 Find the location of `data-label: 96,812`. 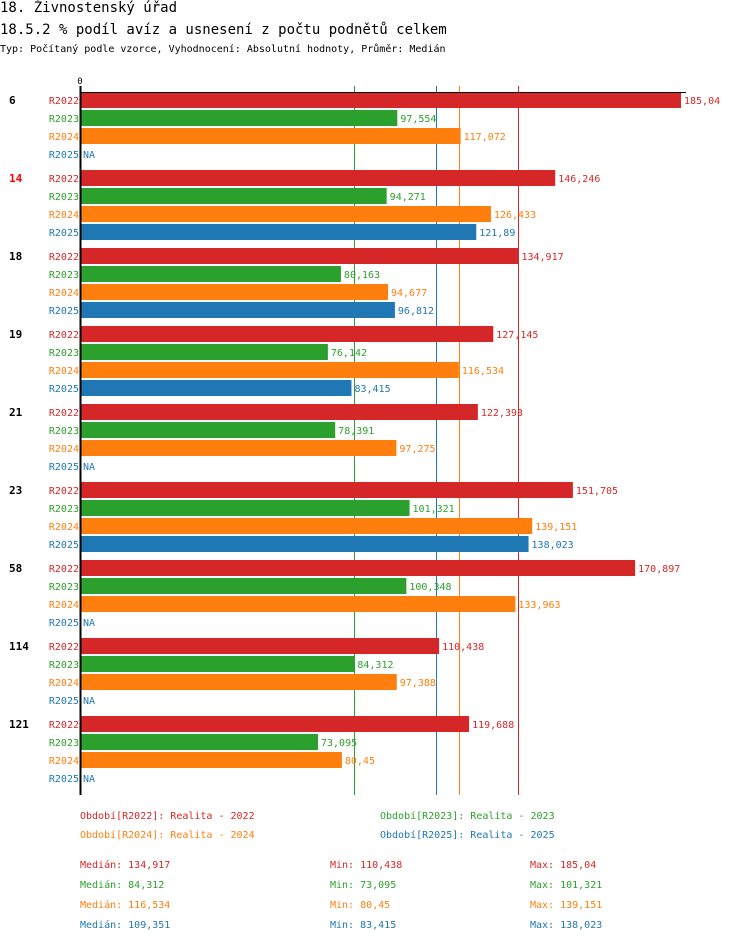

data-label: 96,812 is located at coordinates (416, 311).